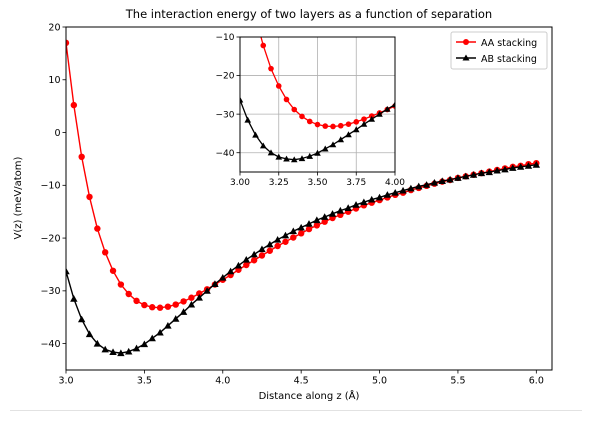 This screenshot has height=426, width=592. Describe the element at coordinates (50, 291) in the screenshot. I see `main-y-tick-label: −30` at that location.